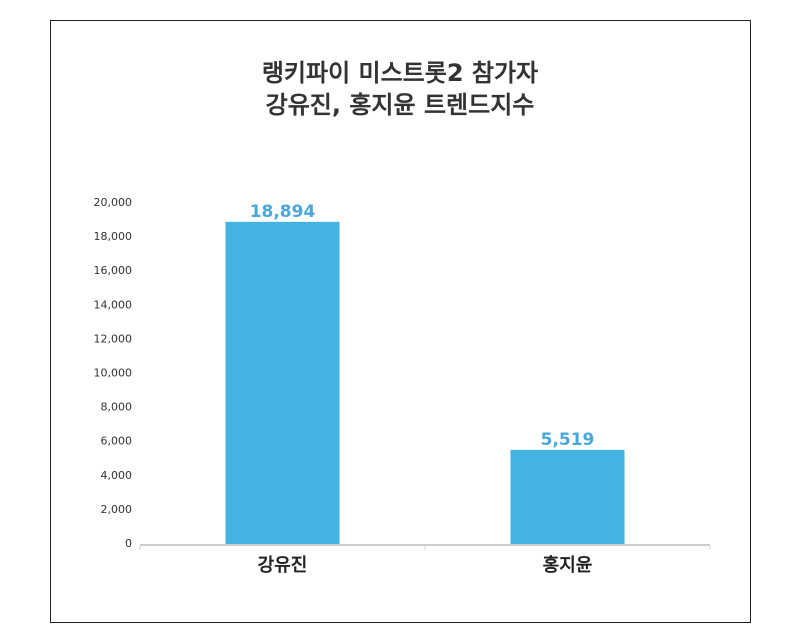  I want to click on chart-title-line-1: 랭키파이 미스트롯2 참가자, so click(400, 73).